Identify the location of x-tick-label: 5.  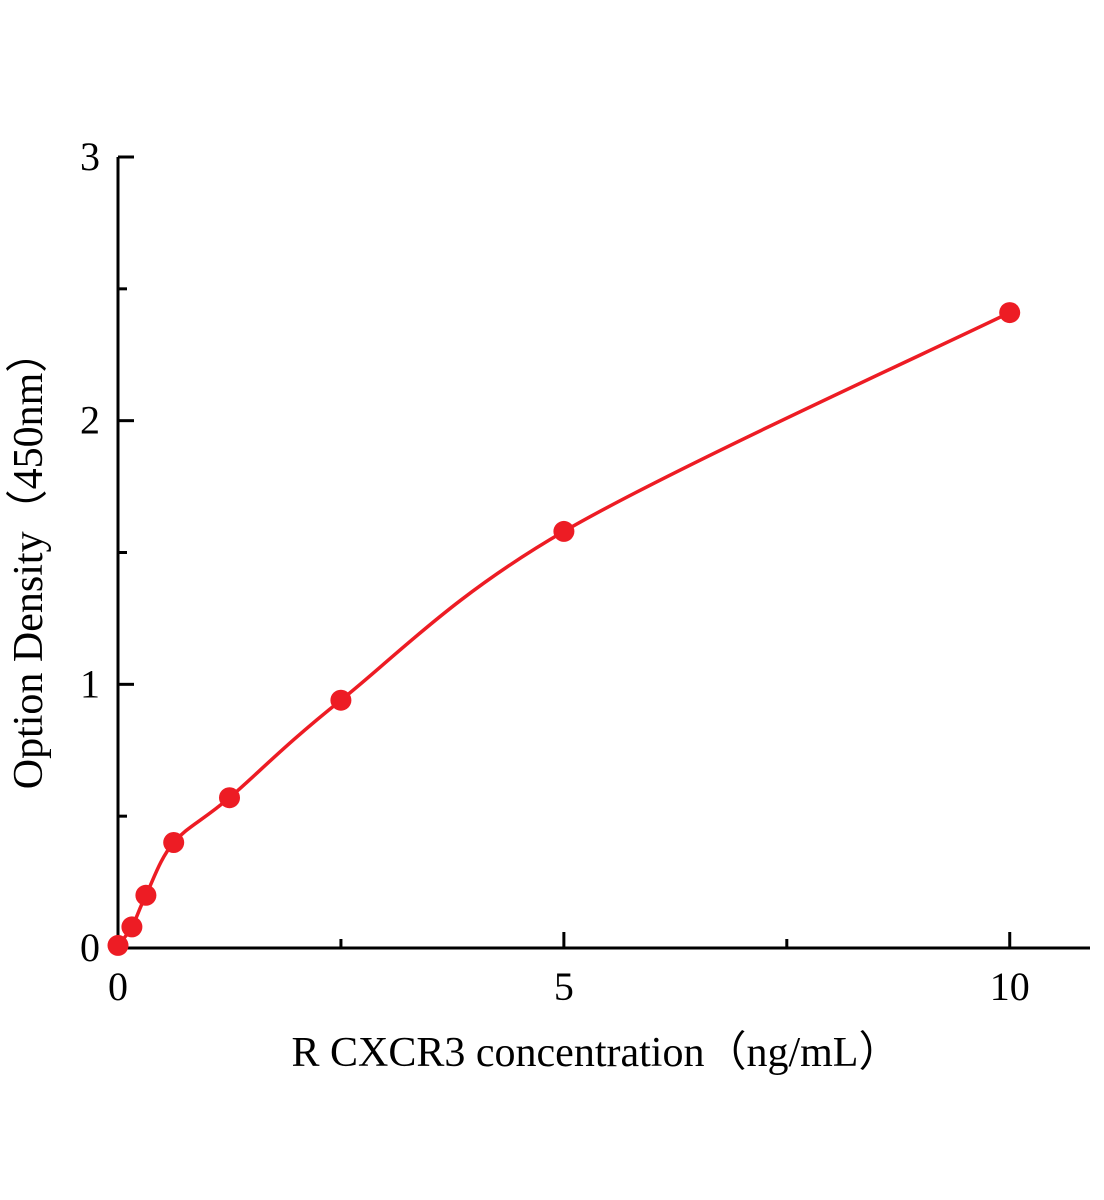
(564, 986).